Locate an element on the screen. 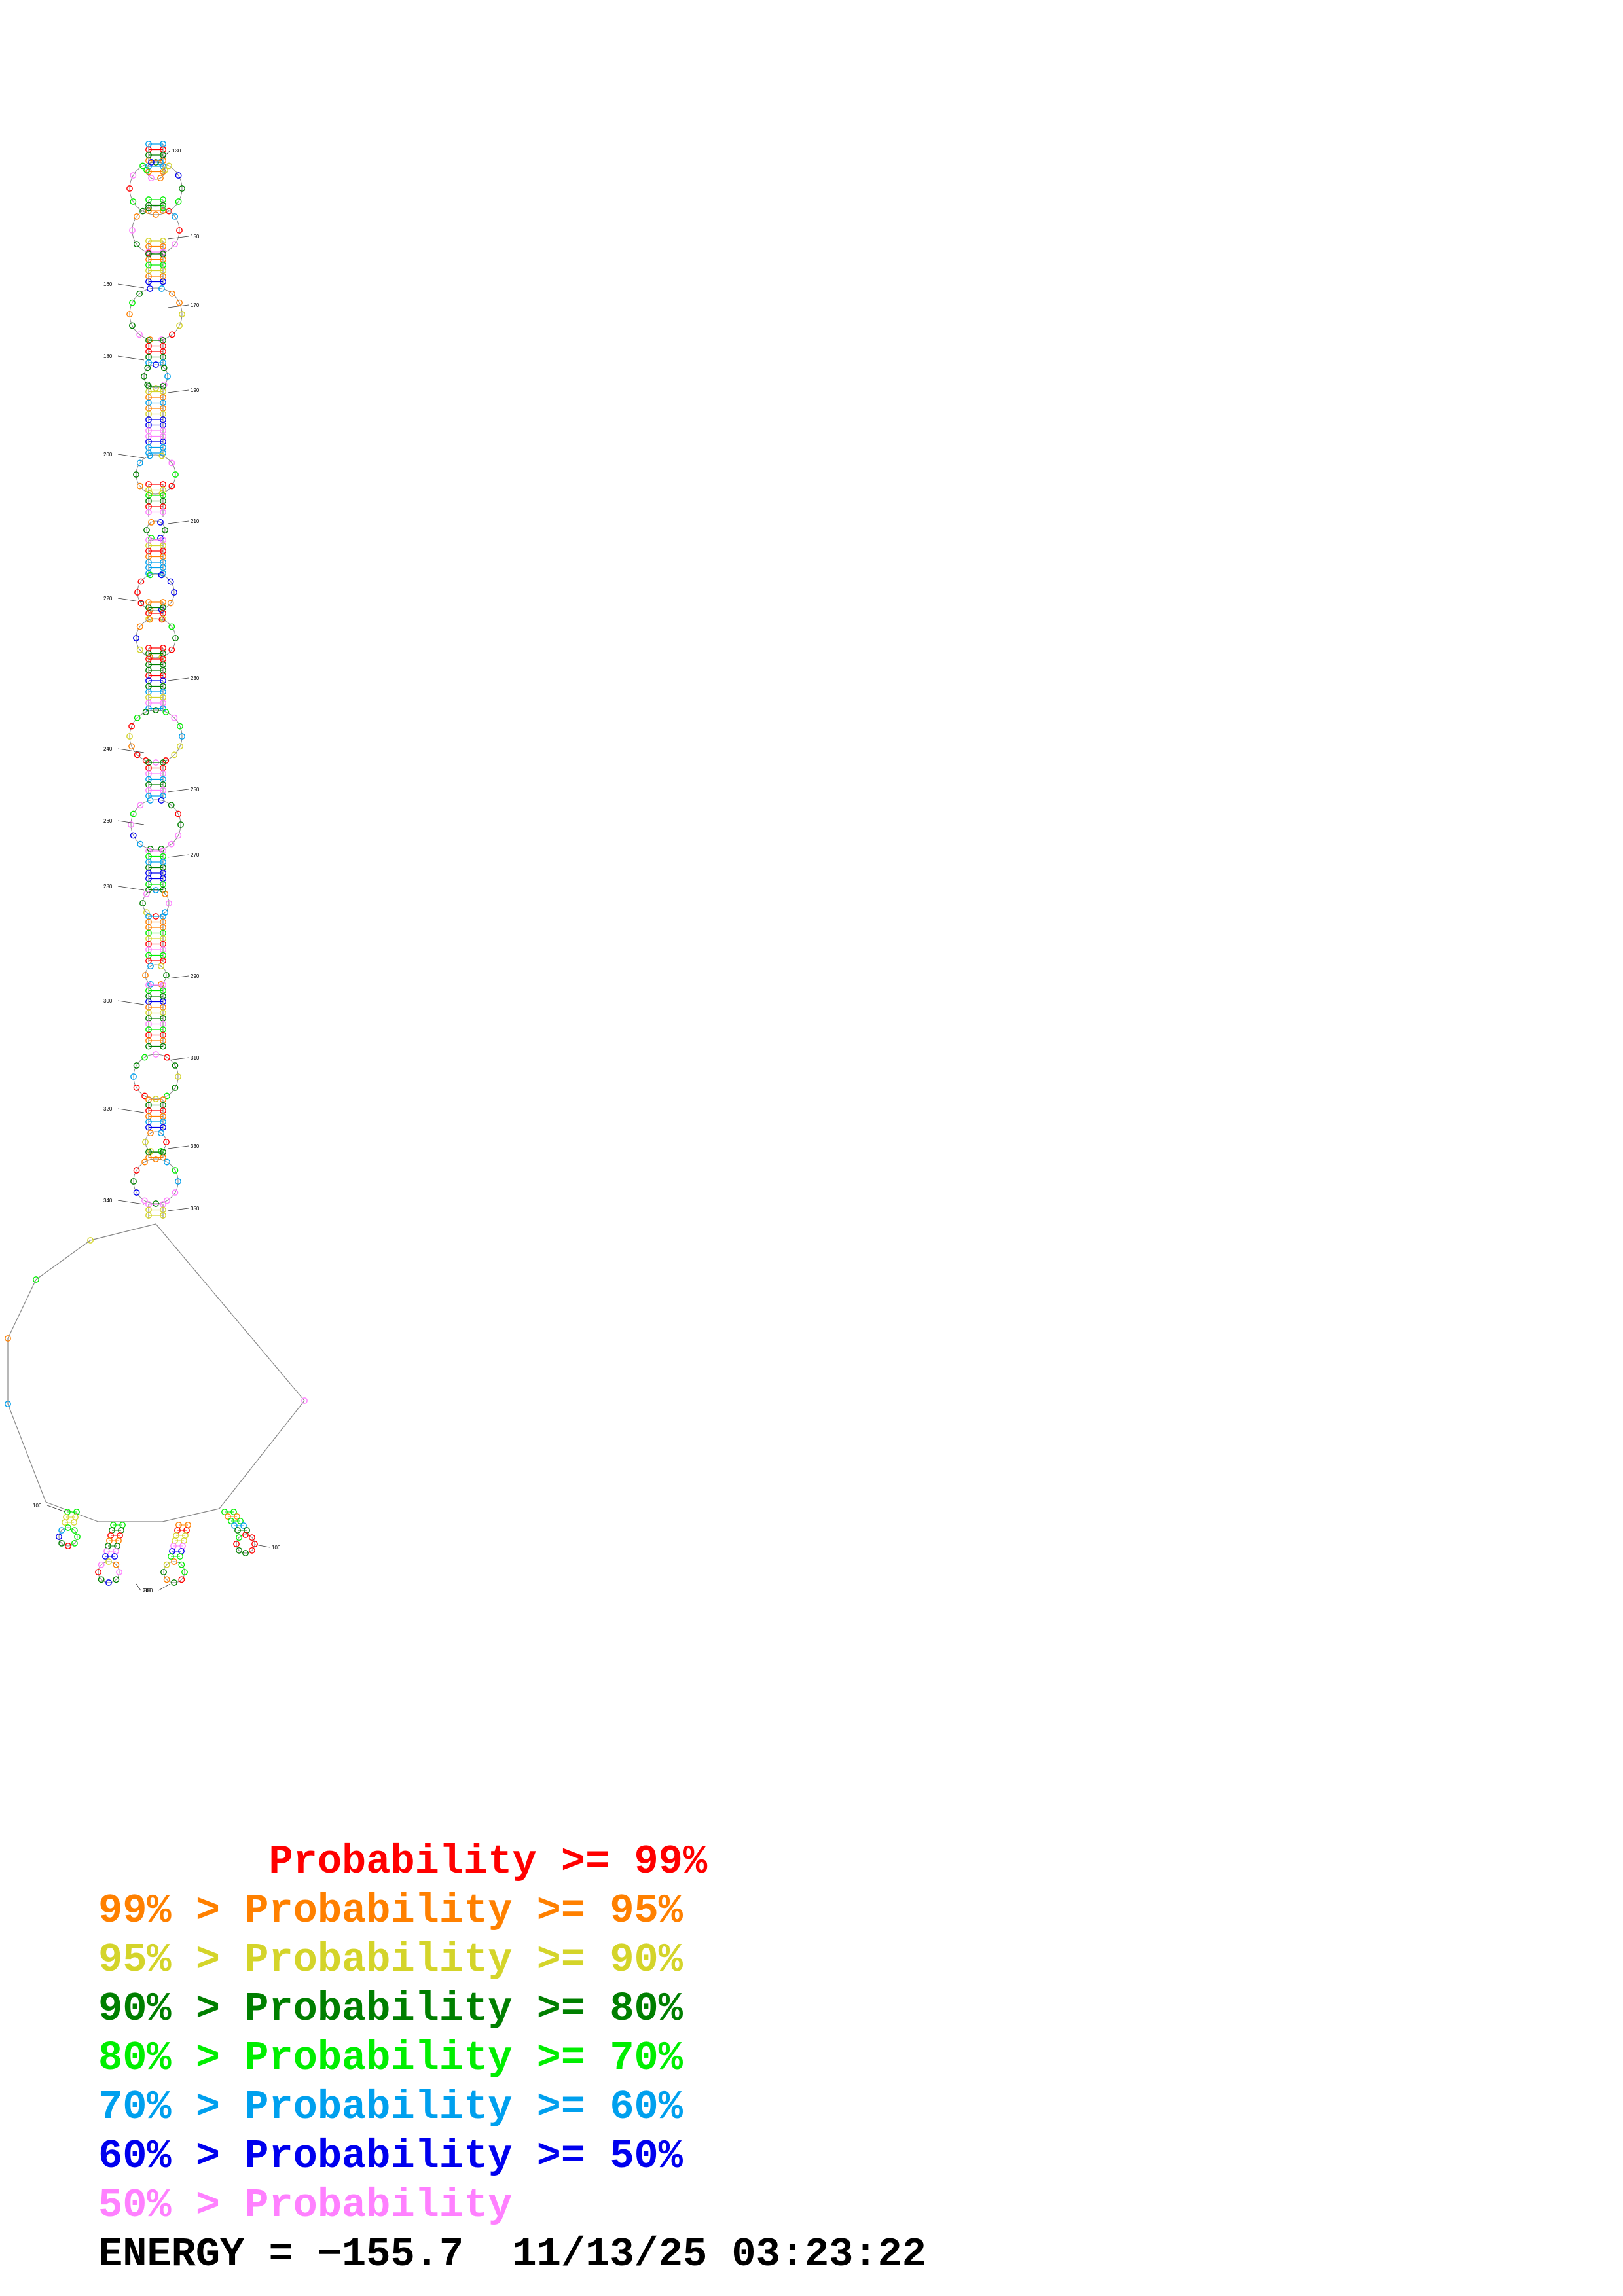 This screenshot has width=1623, height=2296. nucleotide-number: 320 is located at coordinates (108, 1109).